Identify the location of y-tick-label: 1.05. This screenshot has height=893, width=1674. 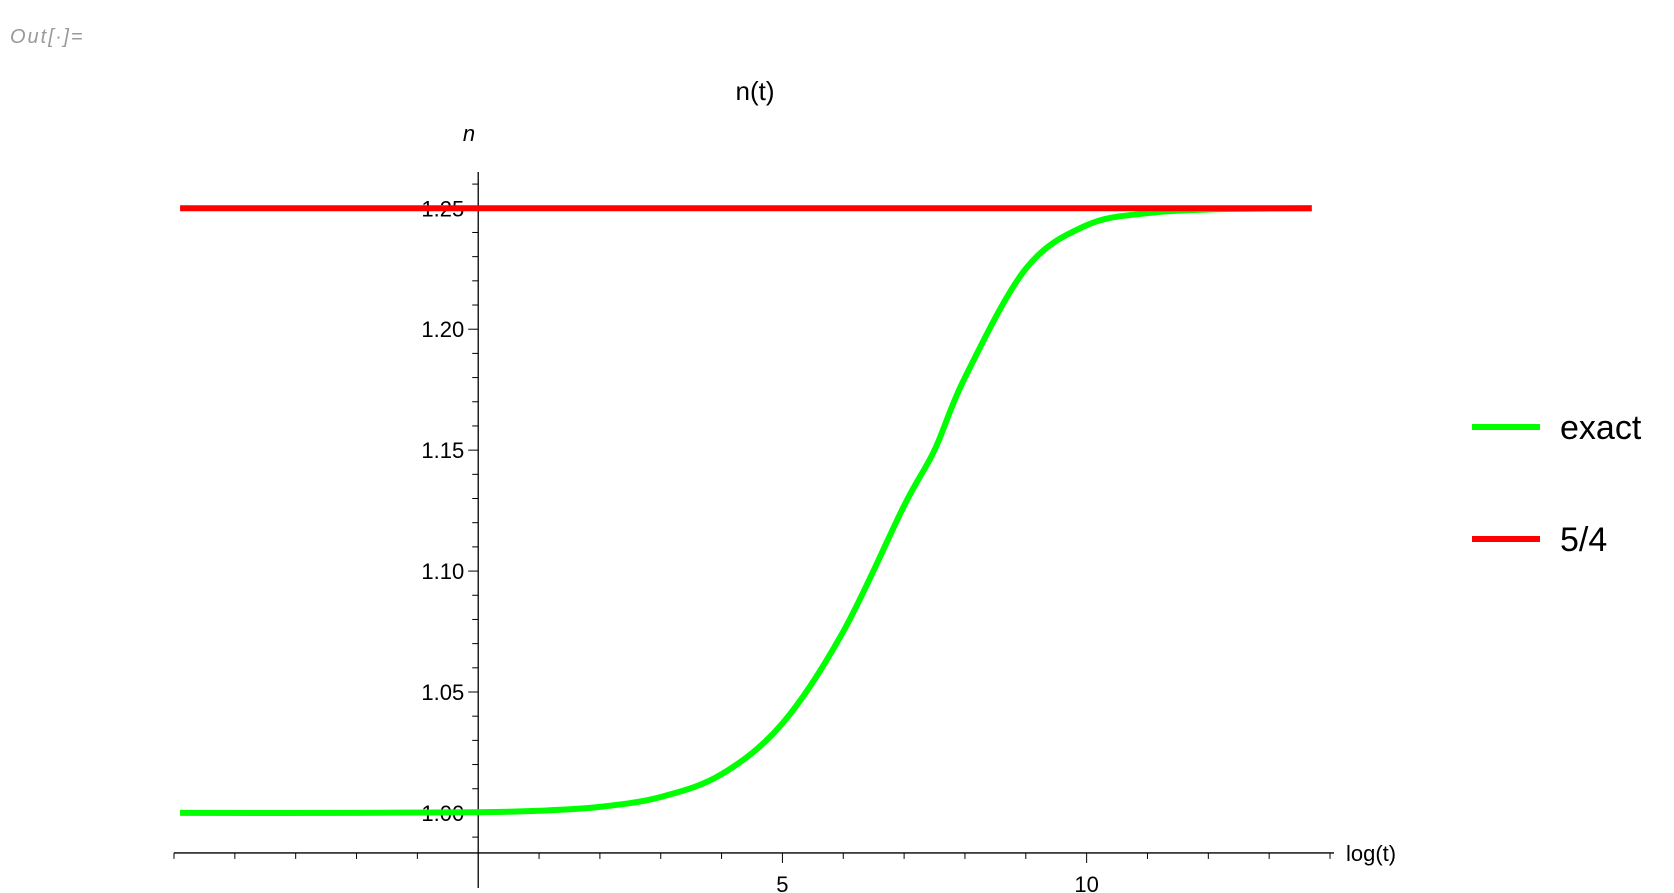
(442, 692).